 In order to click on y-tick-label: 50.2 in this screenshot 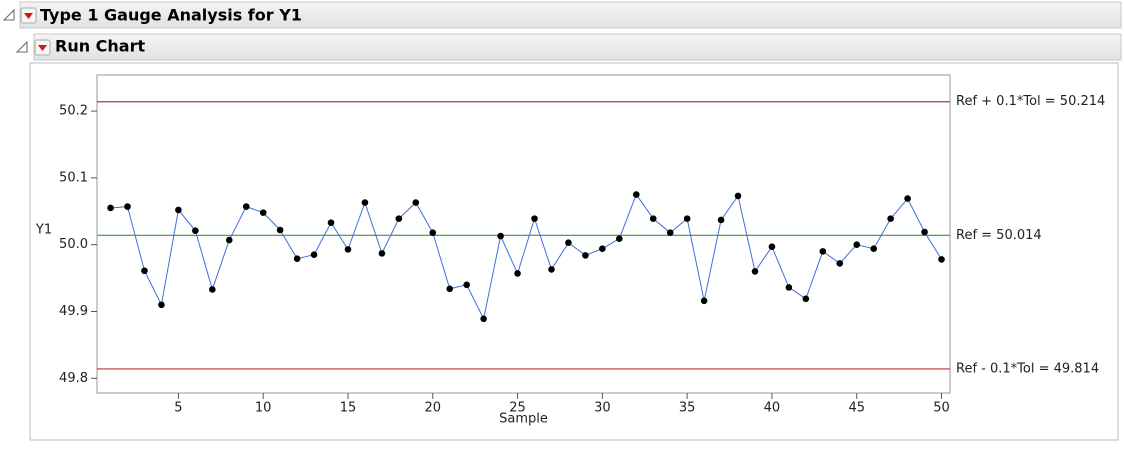, I will do `click(73, 111)`.